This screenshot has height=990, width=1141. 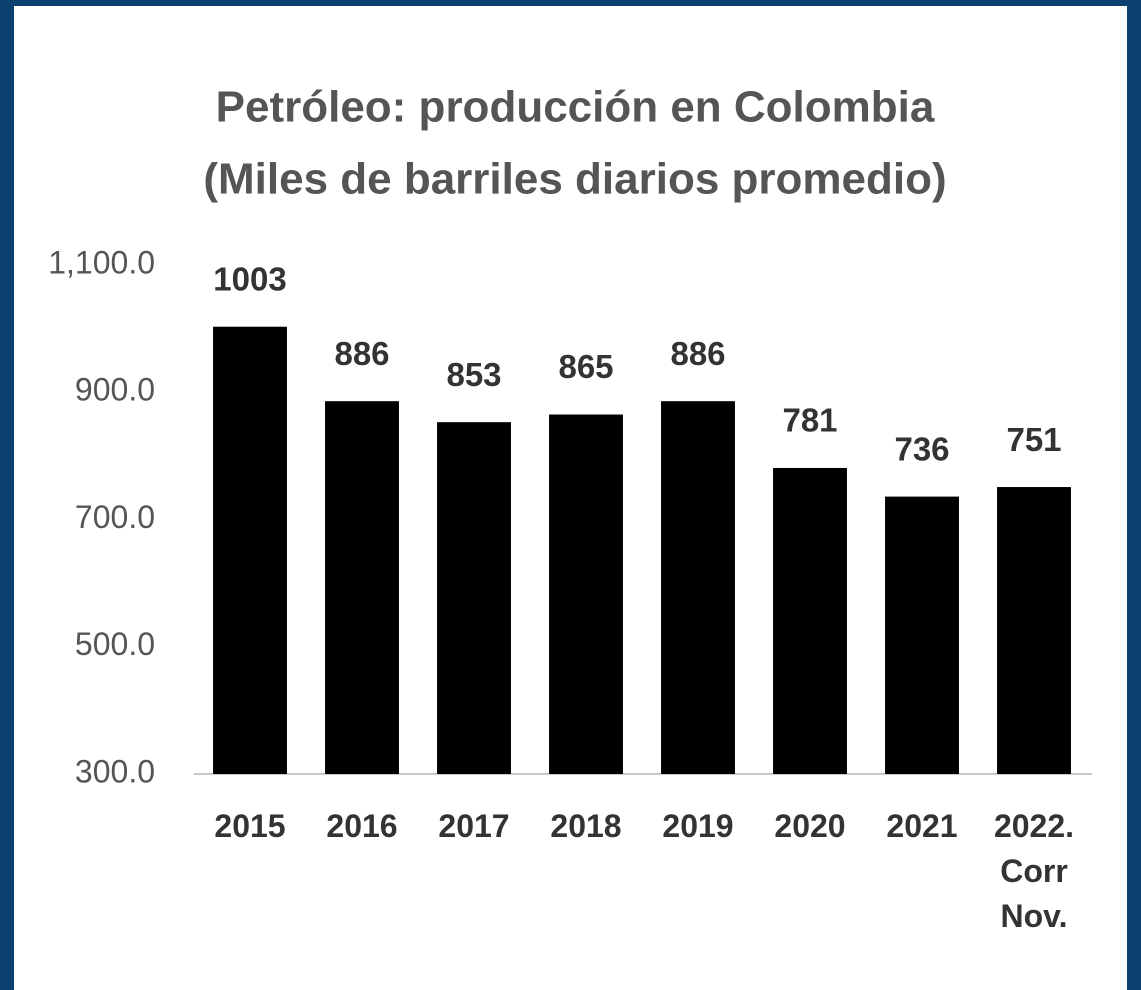 I want to click on y-tick-label: 1,100.0, so click(x=101, y=262).